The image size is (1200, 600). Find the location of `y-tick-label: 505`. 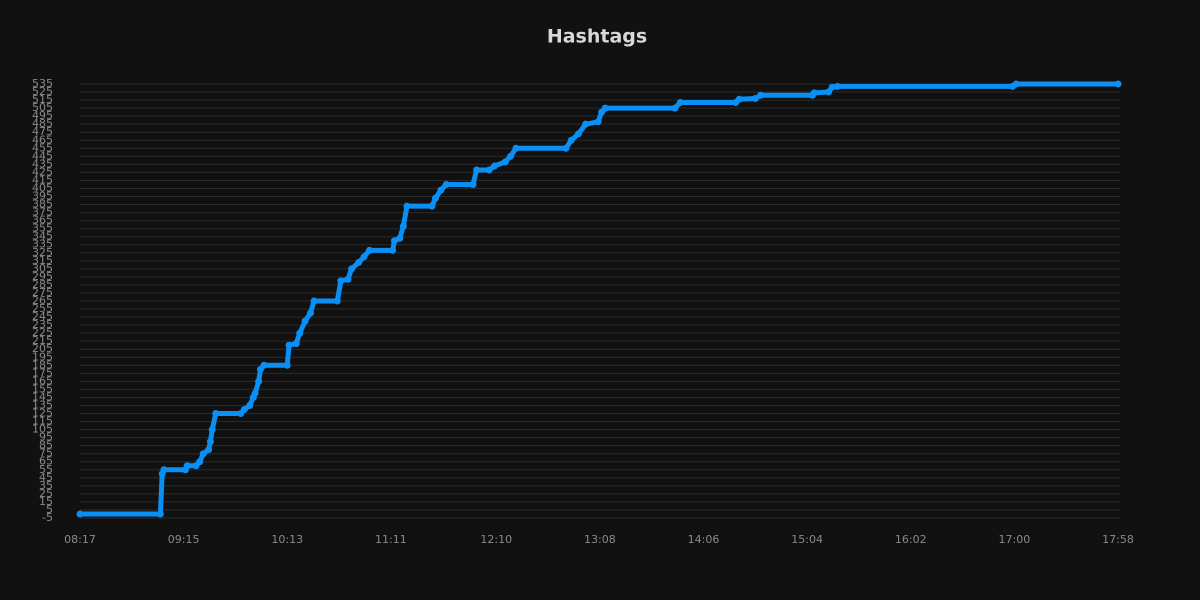

y-tick-label: 505 is located at coordinates (42, 107).